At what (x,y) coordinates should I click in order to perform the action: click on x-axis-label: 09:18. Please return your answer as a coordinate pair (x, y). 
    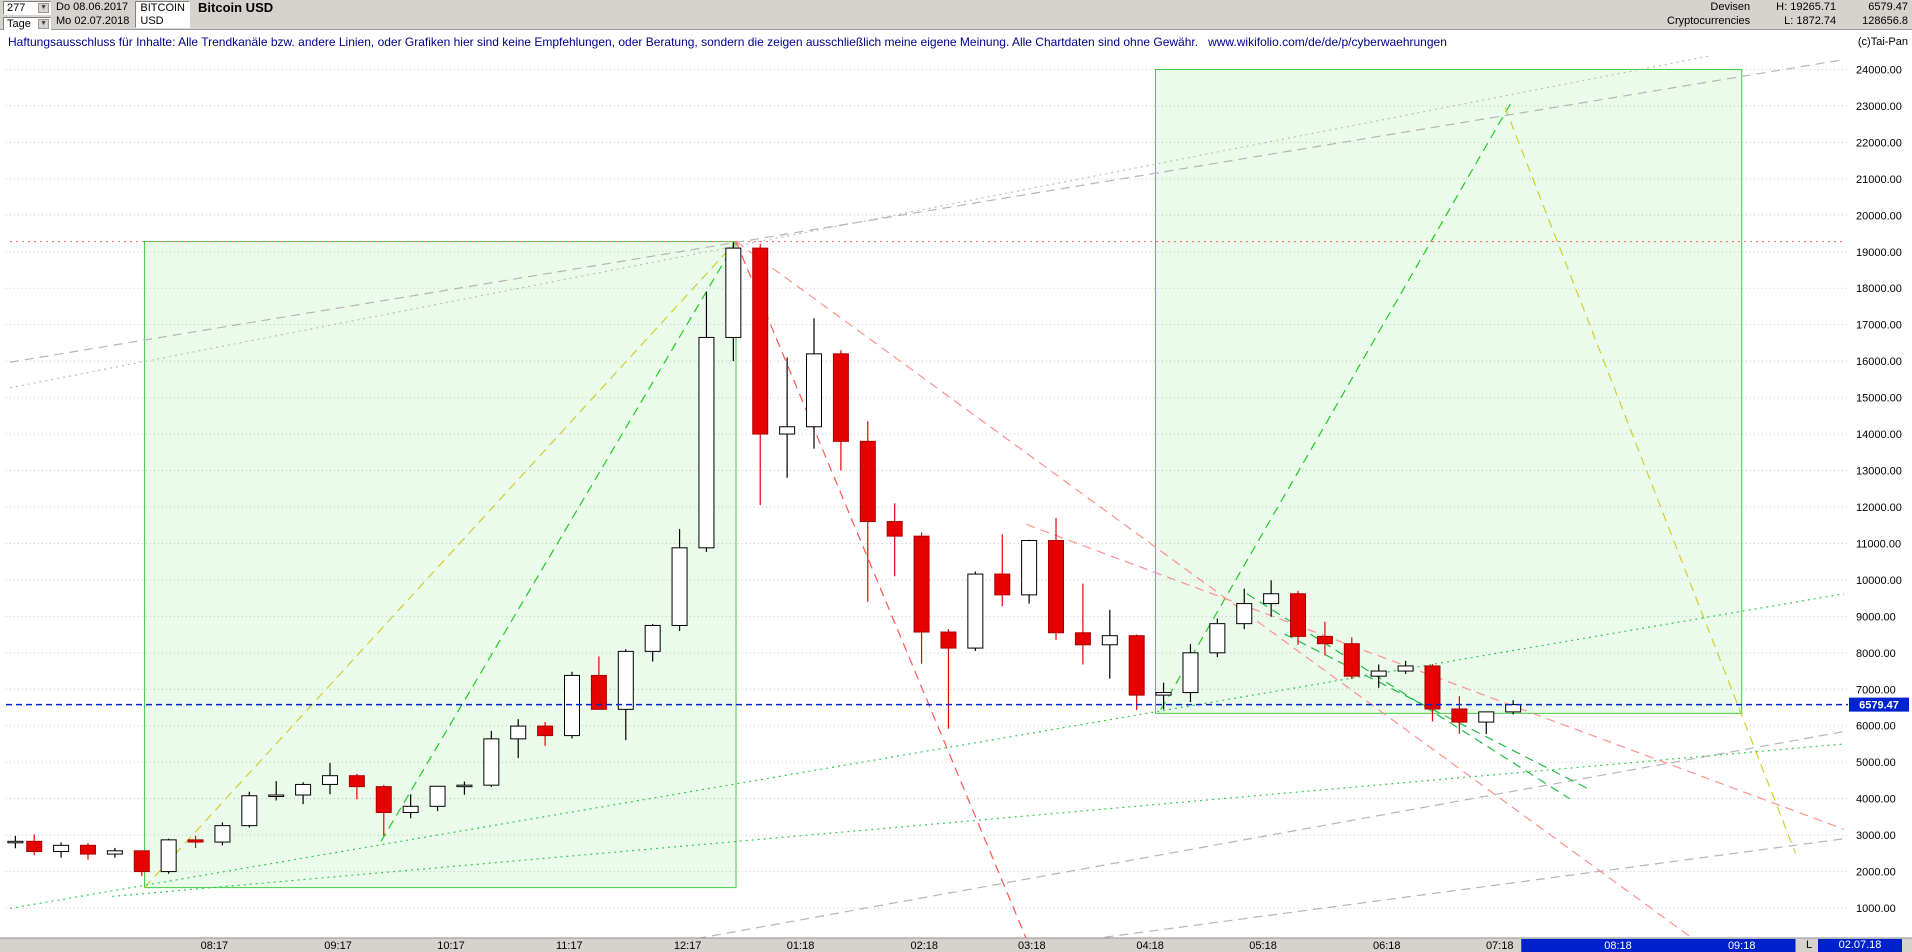
    Looking at the image, I should click on (1742, 946).